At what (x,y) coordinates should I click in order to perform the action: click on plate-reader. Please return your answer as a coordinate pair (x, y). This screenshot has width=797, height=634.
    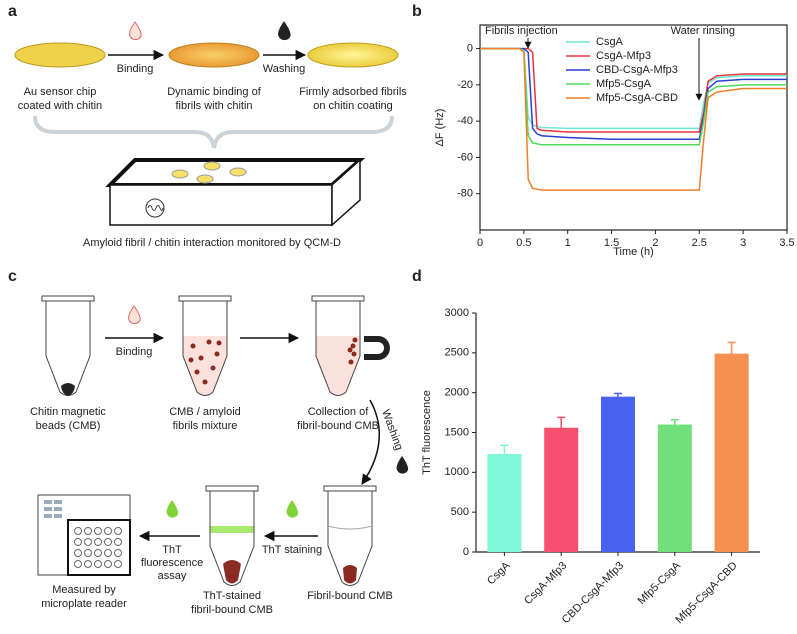
    Looking at the image, I should click on (84, 535).